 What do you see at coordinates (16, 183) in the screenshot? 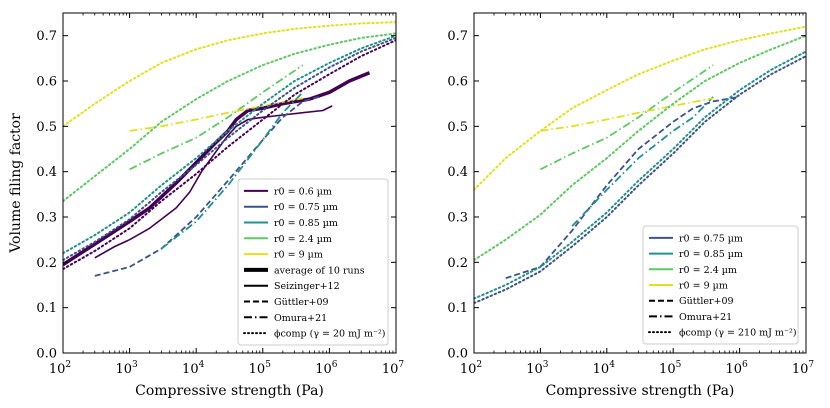
I see `y-axis-title: Volume filing factor` at bounding box center [16, 183].